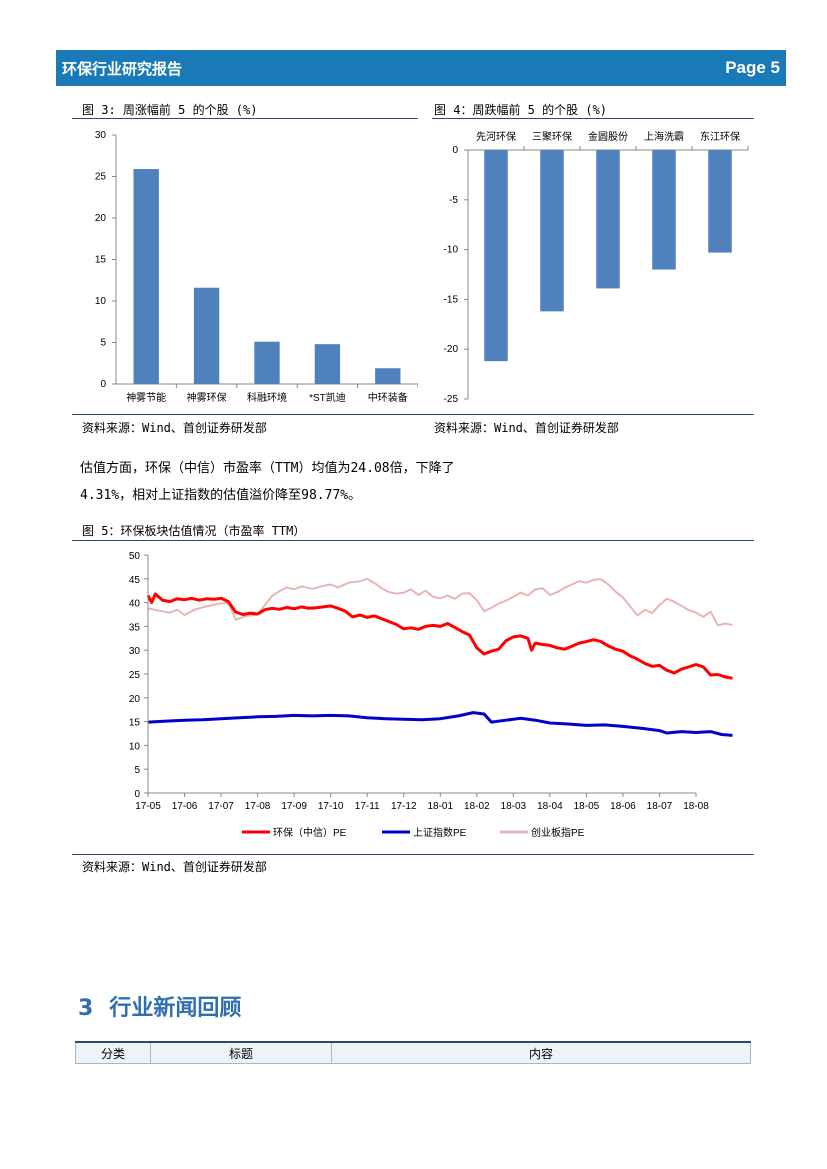 Image resolution: width=827 pixels, height=1169 pixels. What do you see at coordinates (587, 806) in the screenshot?
I see `fig5-x-tick-label: 18-05` at bounding box center [587, 806].